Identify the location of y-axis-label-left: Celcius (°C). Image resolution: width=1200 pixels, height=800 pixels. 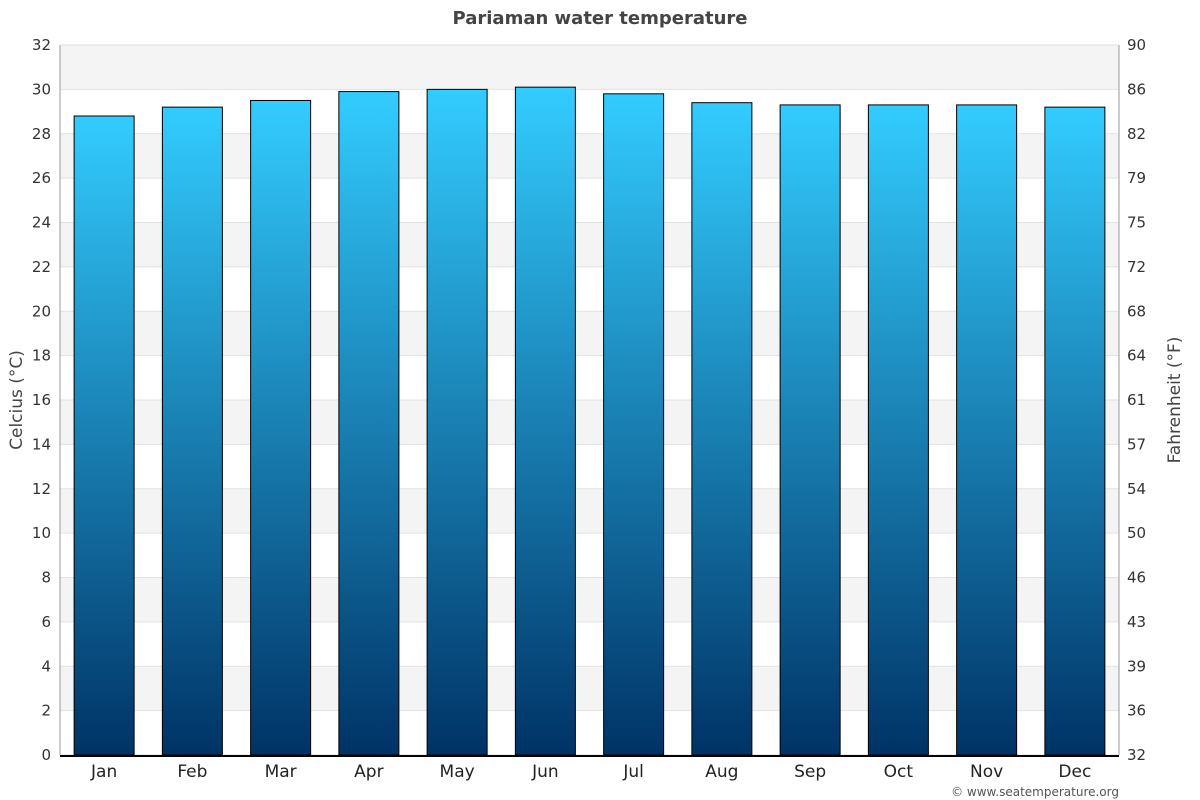
(17, 400).